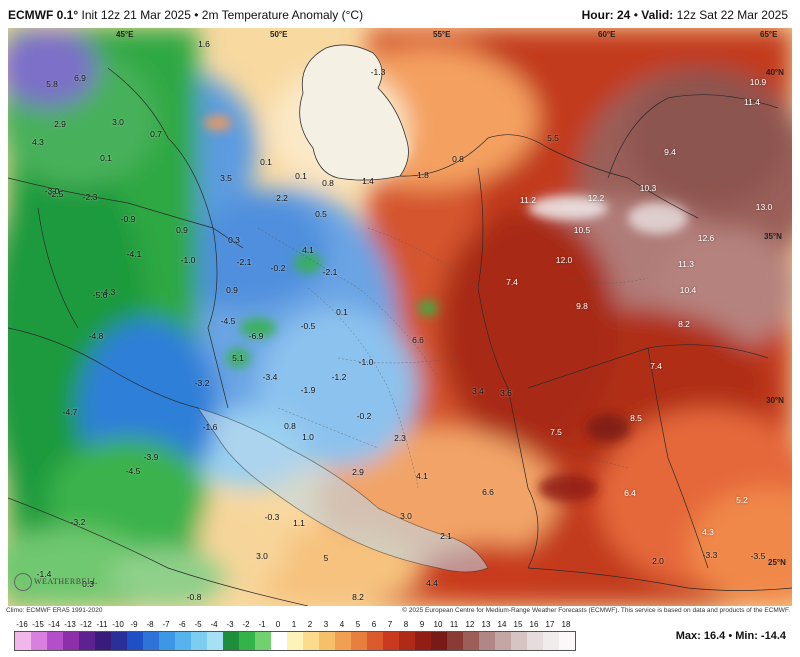 The width and height of the screenshot is (800, 657). What do you see at coordinates (732, 15) in the screenshot?
I see `valid-value: 12z Sat 22 Mar 2025` at bounding box center [732, 15].